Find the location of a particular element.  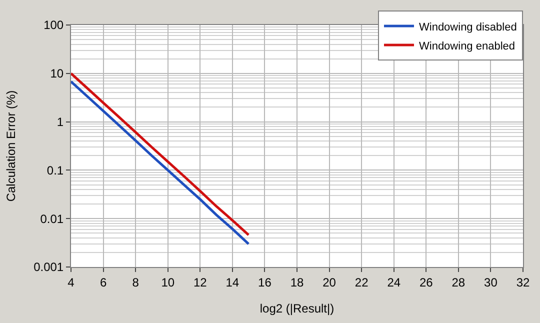

x-tick-label: 32 is located at coordinates (523, 282).